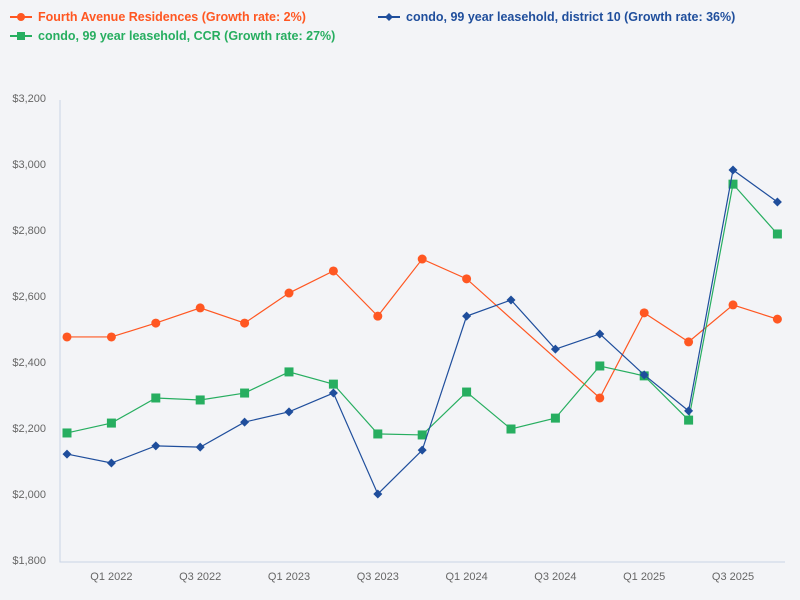 This screenshot has height=600, width=800. Describe the element at coordinates (111, 577) in the screenshot. I see `x-tick-label: Q1 2022` at that location.